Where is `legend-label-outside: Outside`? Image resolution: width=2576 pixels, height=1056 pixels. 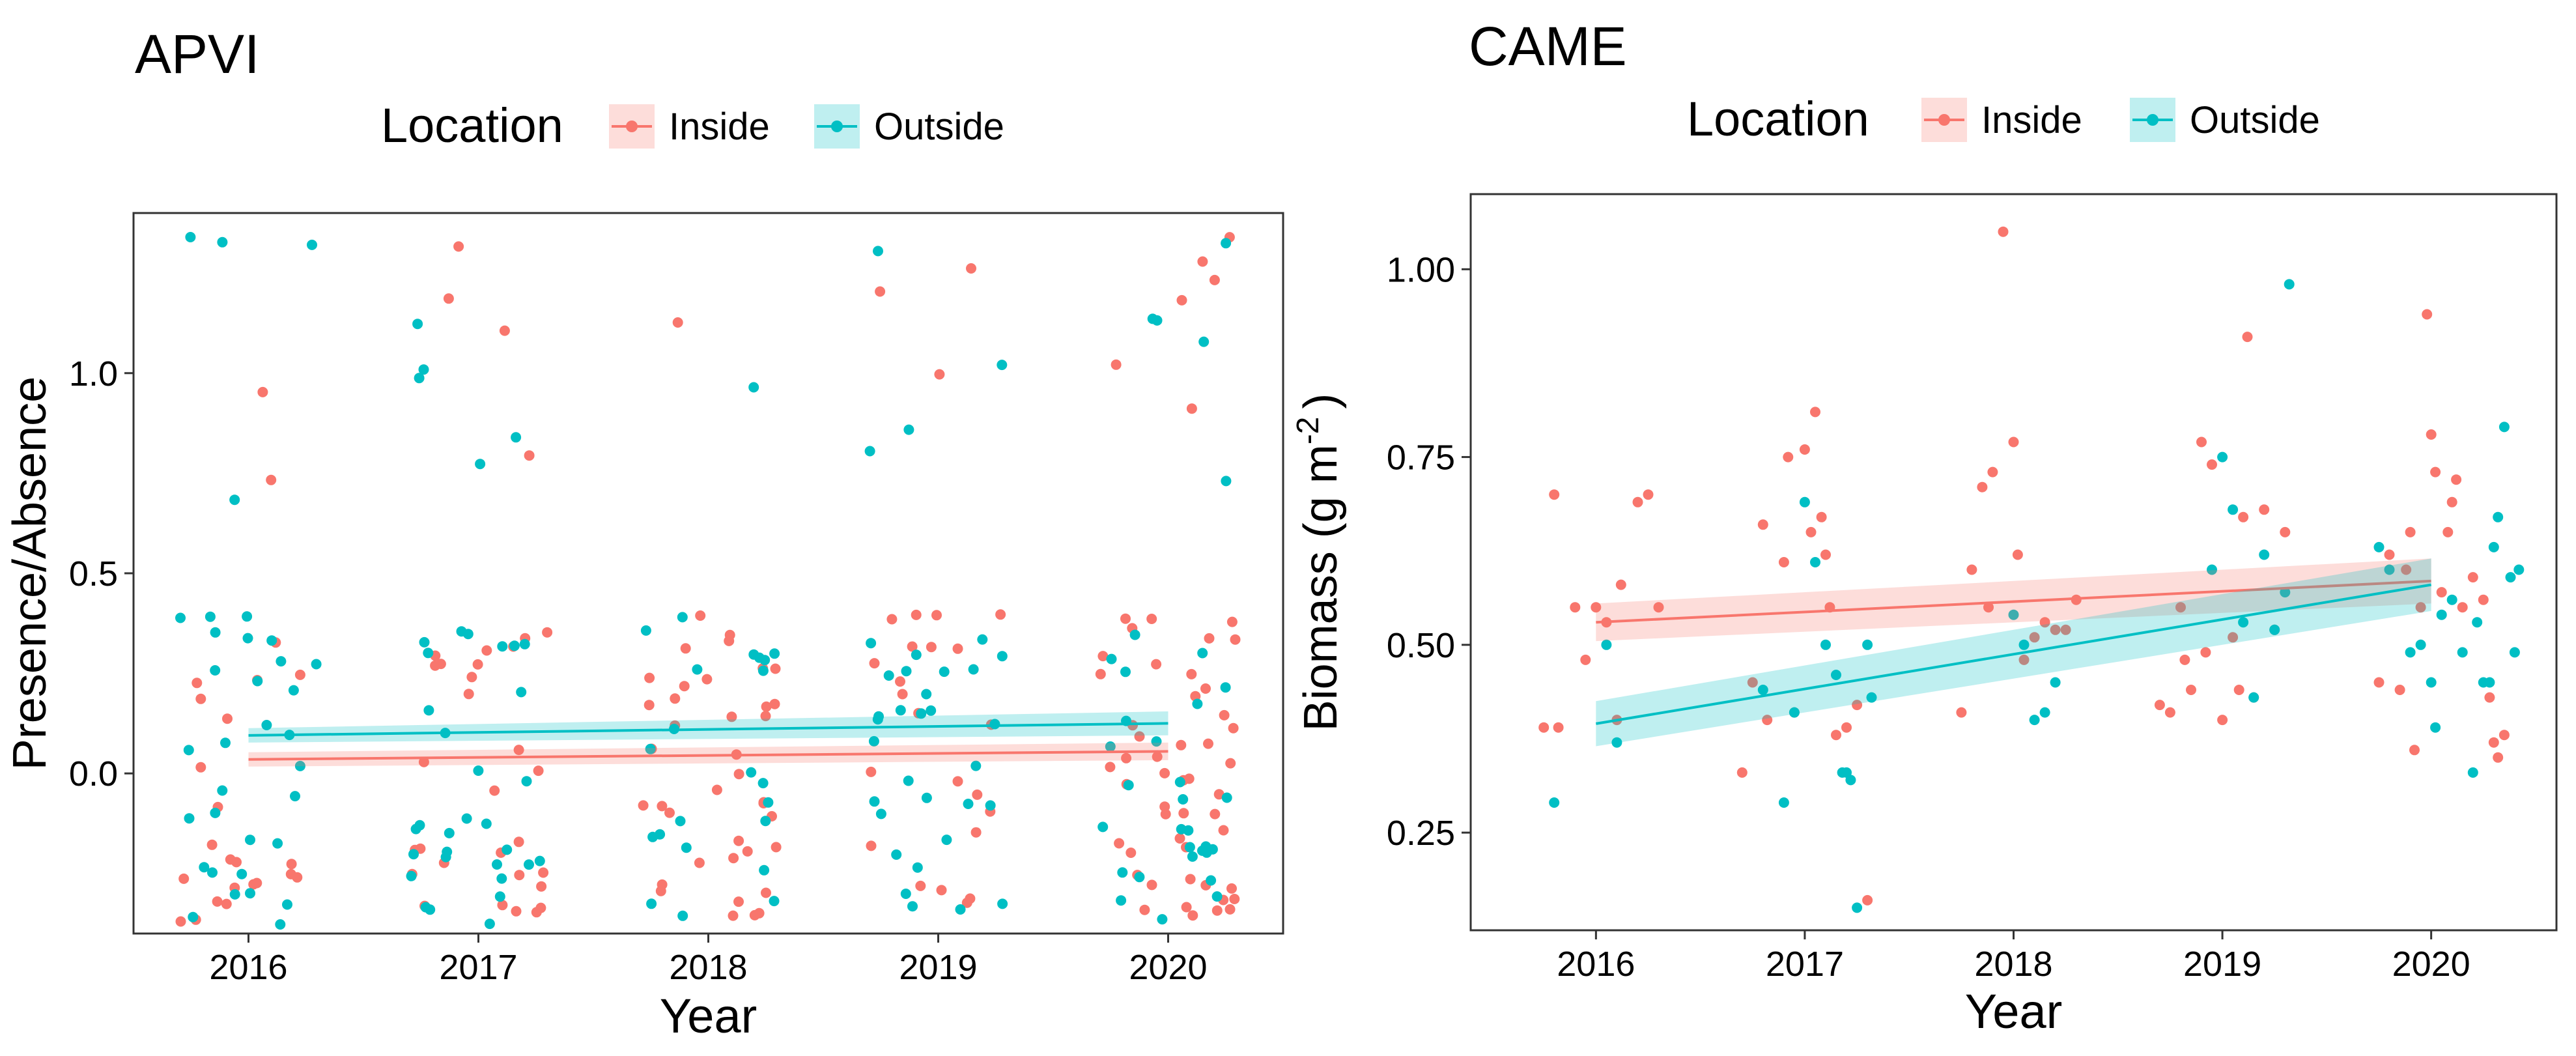
legend-label-outside: Outside is located at coordinates (2255, 120).